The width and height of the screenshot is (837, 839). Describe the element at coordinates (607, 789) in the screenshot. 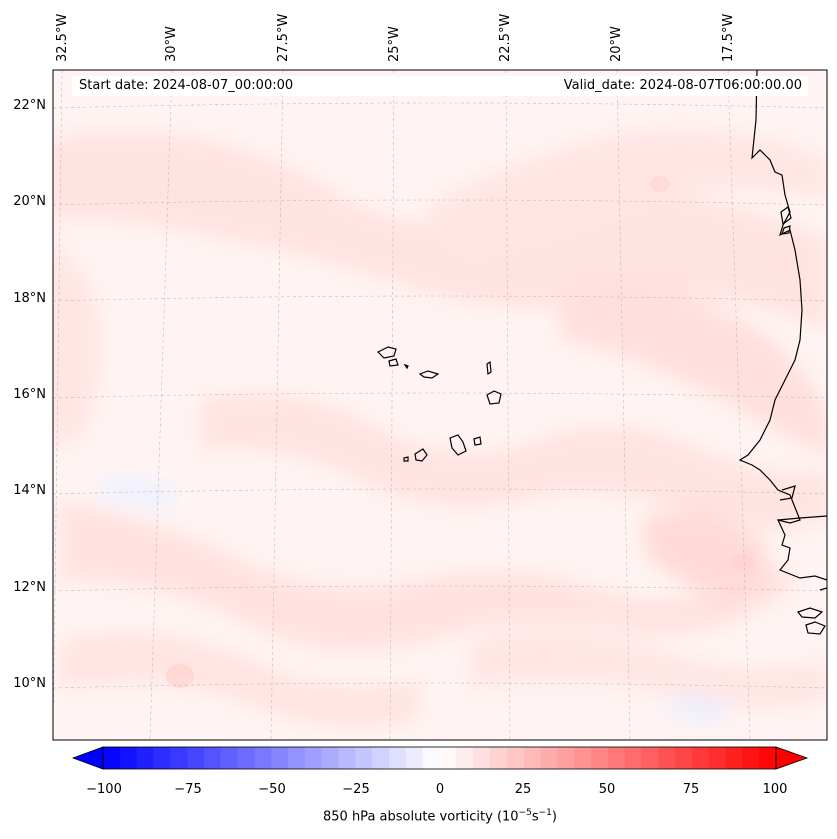

I see `colorbar-tick-label: 50` at that location.